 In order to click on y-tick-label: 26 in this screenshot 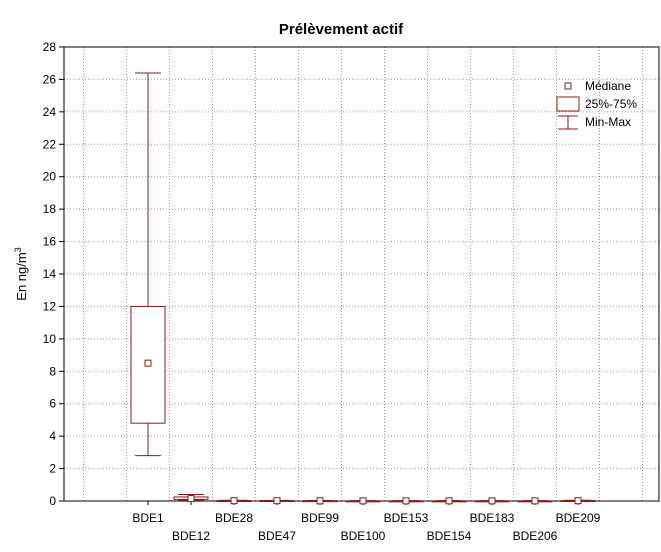, I will do `click(50, 79)`.